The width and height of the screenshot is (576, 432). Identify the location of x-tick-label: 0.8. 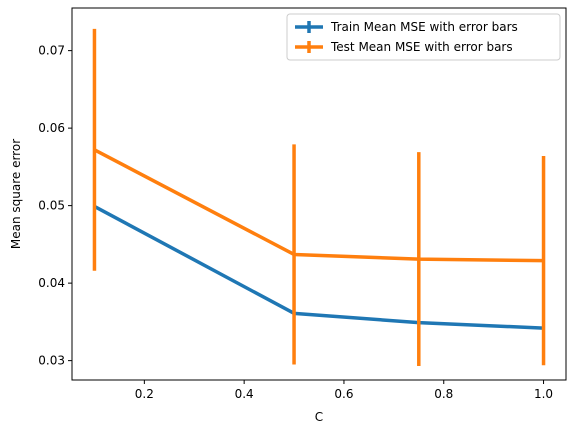
(443, 394).